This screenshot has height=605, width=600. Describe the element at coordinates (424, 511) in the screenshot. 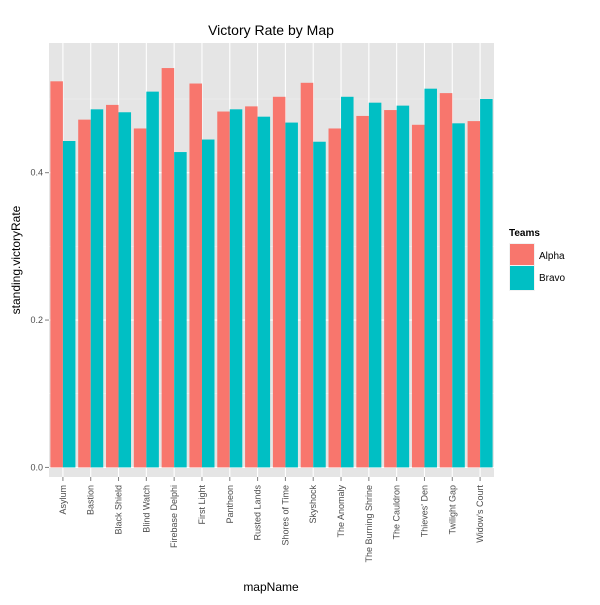

I see `x-tick-label: Thieves' Den` at that location.